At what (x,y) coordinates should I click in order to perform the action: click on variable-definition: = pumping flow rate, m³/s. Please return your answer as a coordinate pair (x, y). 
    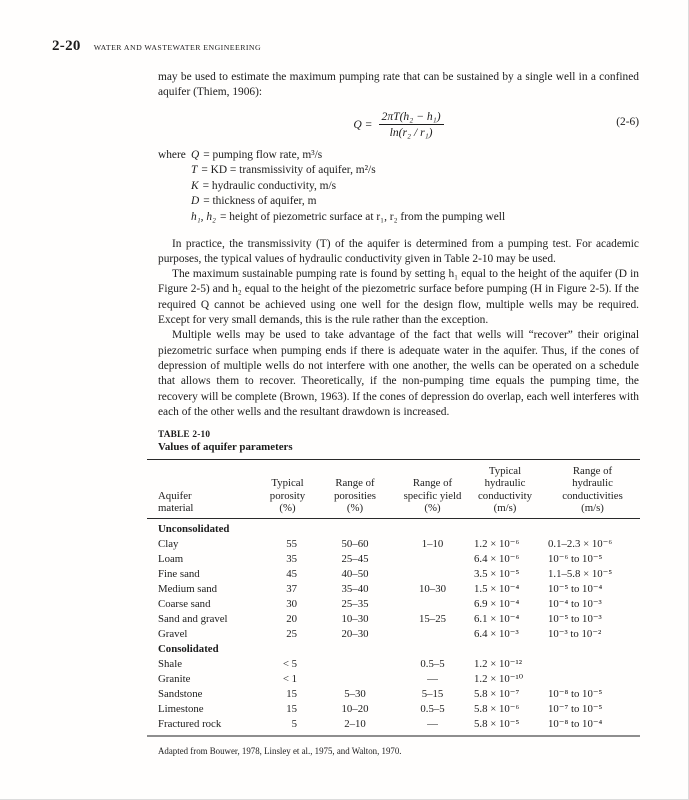
    Looking at the image, I should click on (263, 154).